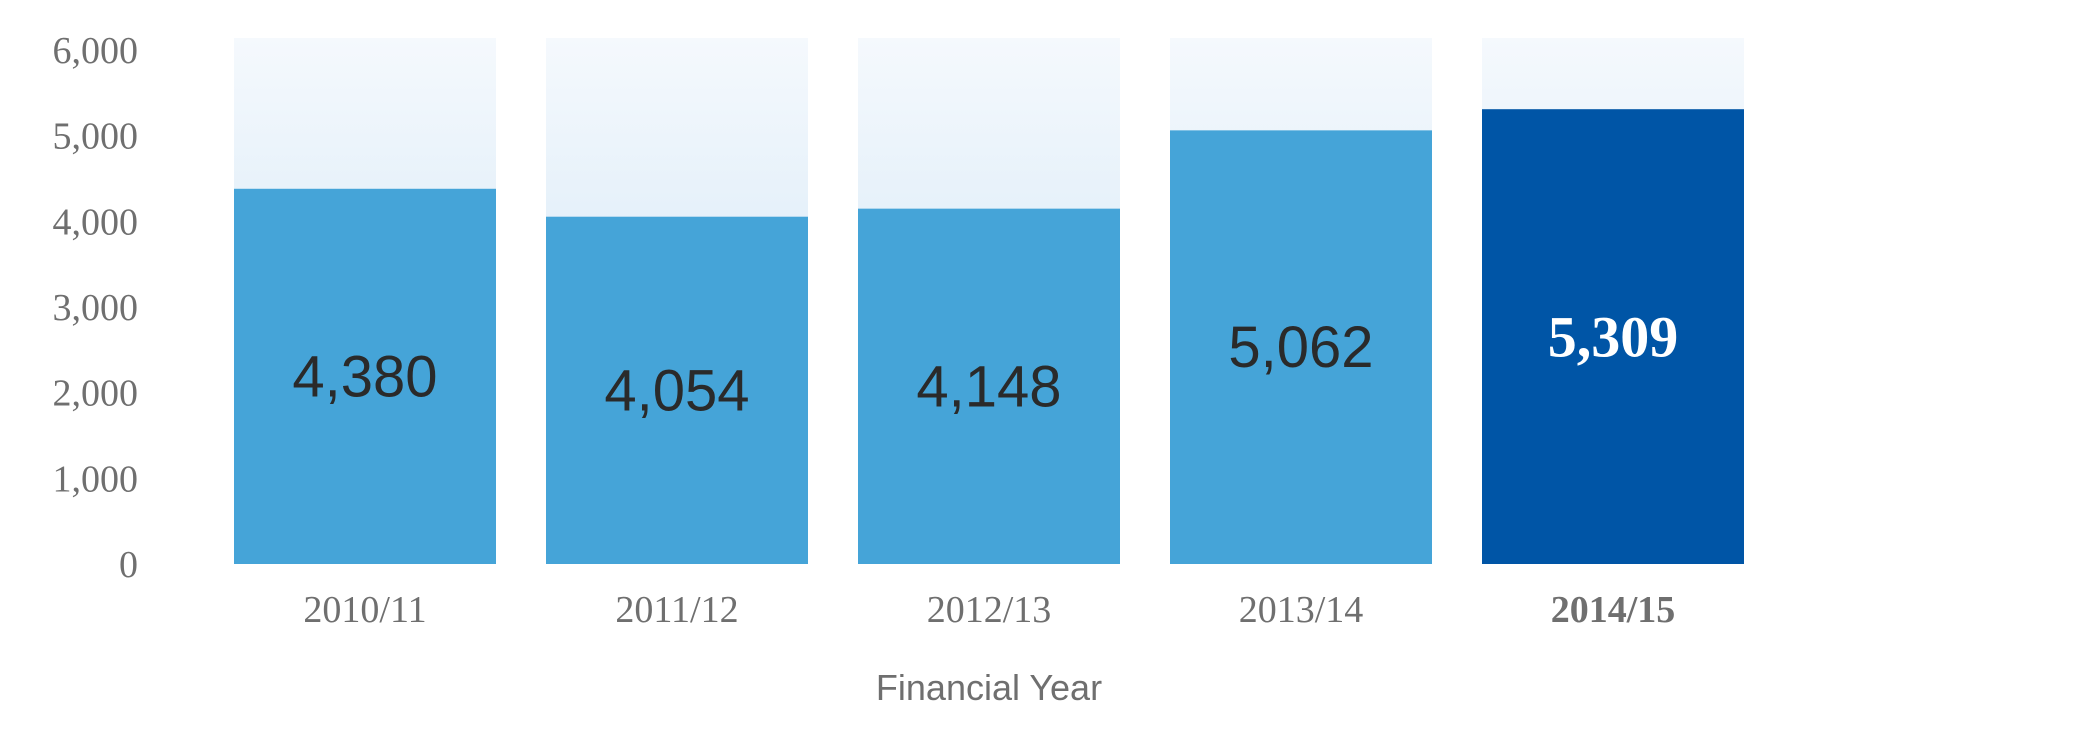  I want to click on value-labels: 4,380 4,054 4,148 5,062 5,309, so click(985, 364).